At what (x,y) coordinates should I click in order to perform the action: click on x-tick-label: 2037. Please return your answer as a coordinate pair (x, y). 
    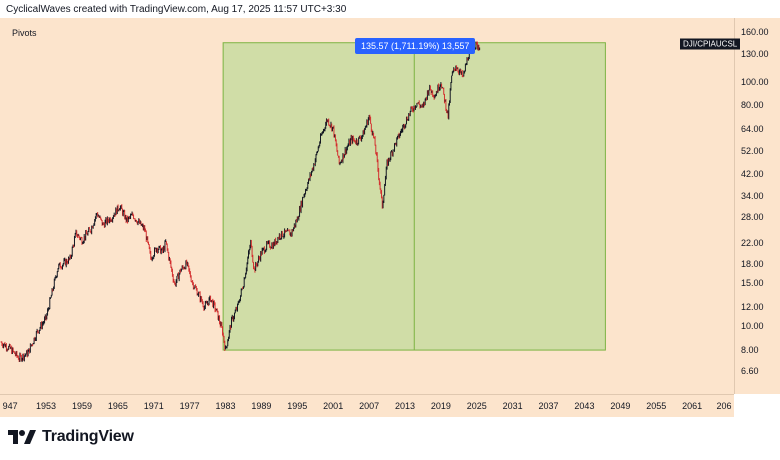
    Looking at the image, I should click on (548, 406).